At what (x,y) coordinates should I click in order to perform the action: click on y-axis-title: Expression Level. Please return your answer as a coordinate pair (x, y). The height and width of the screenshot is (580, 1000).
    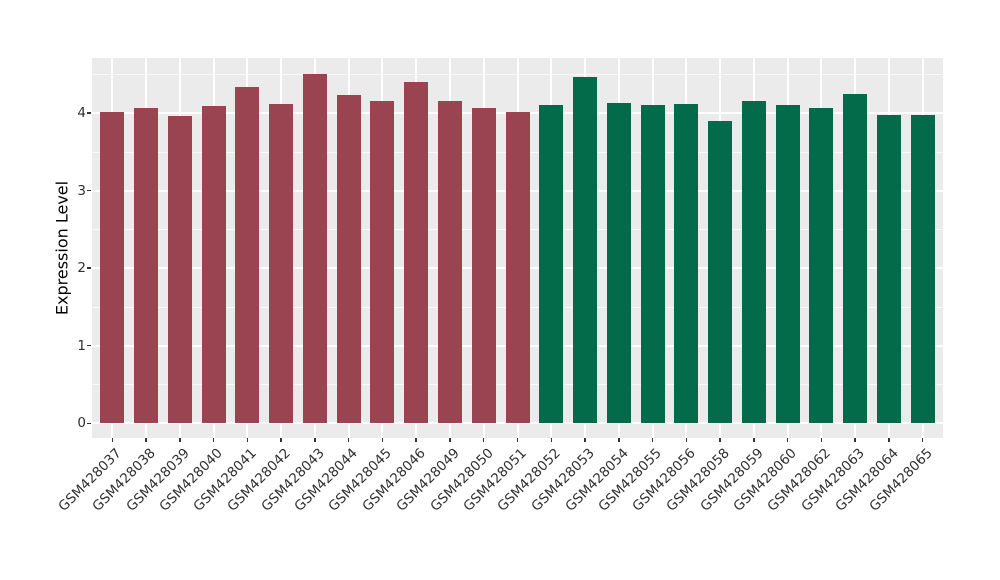
    Looking at the image, I should click on (62, 248).